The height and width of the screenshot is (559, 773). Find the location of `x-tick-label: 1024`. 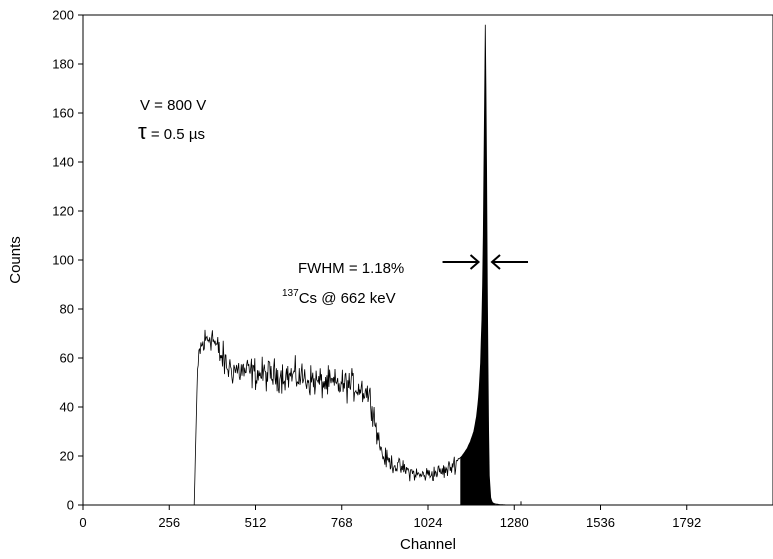

x-tick-label: 1024 is located at coordinates (428, 522).